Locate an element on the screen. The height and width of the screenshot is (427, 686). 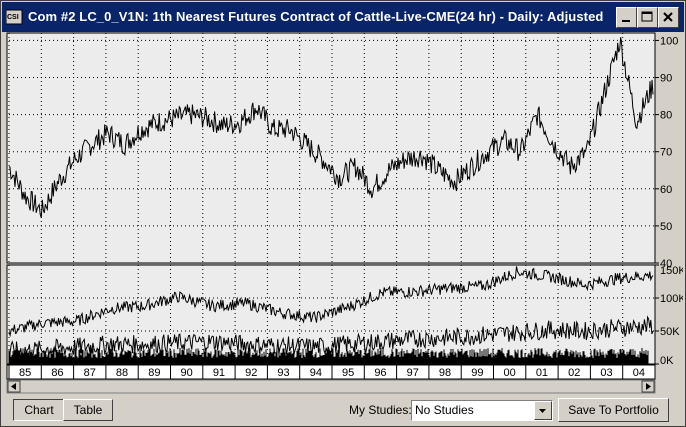
chevron-down-icon is located at coordinates (542, 411).